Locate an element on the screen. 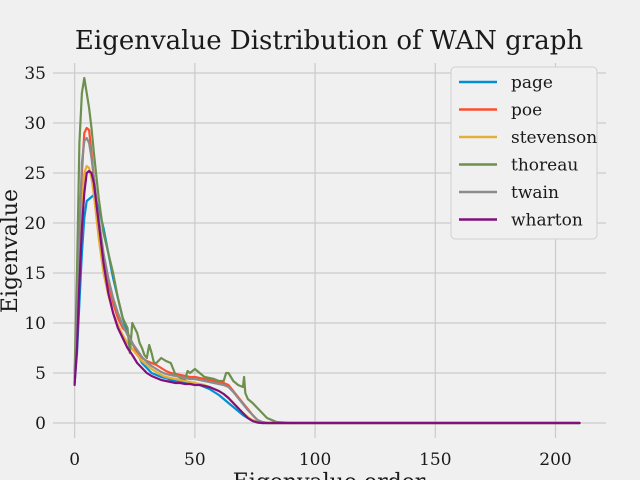 This screenshot has width=640, height=480. y-axis-label: Eigenvalue is located at coordinates (11, 251).